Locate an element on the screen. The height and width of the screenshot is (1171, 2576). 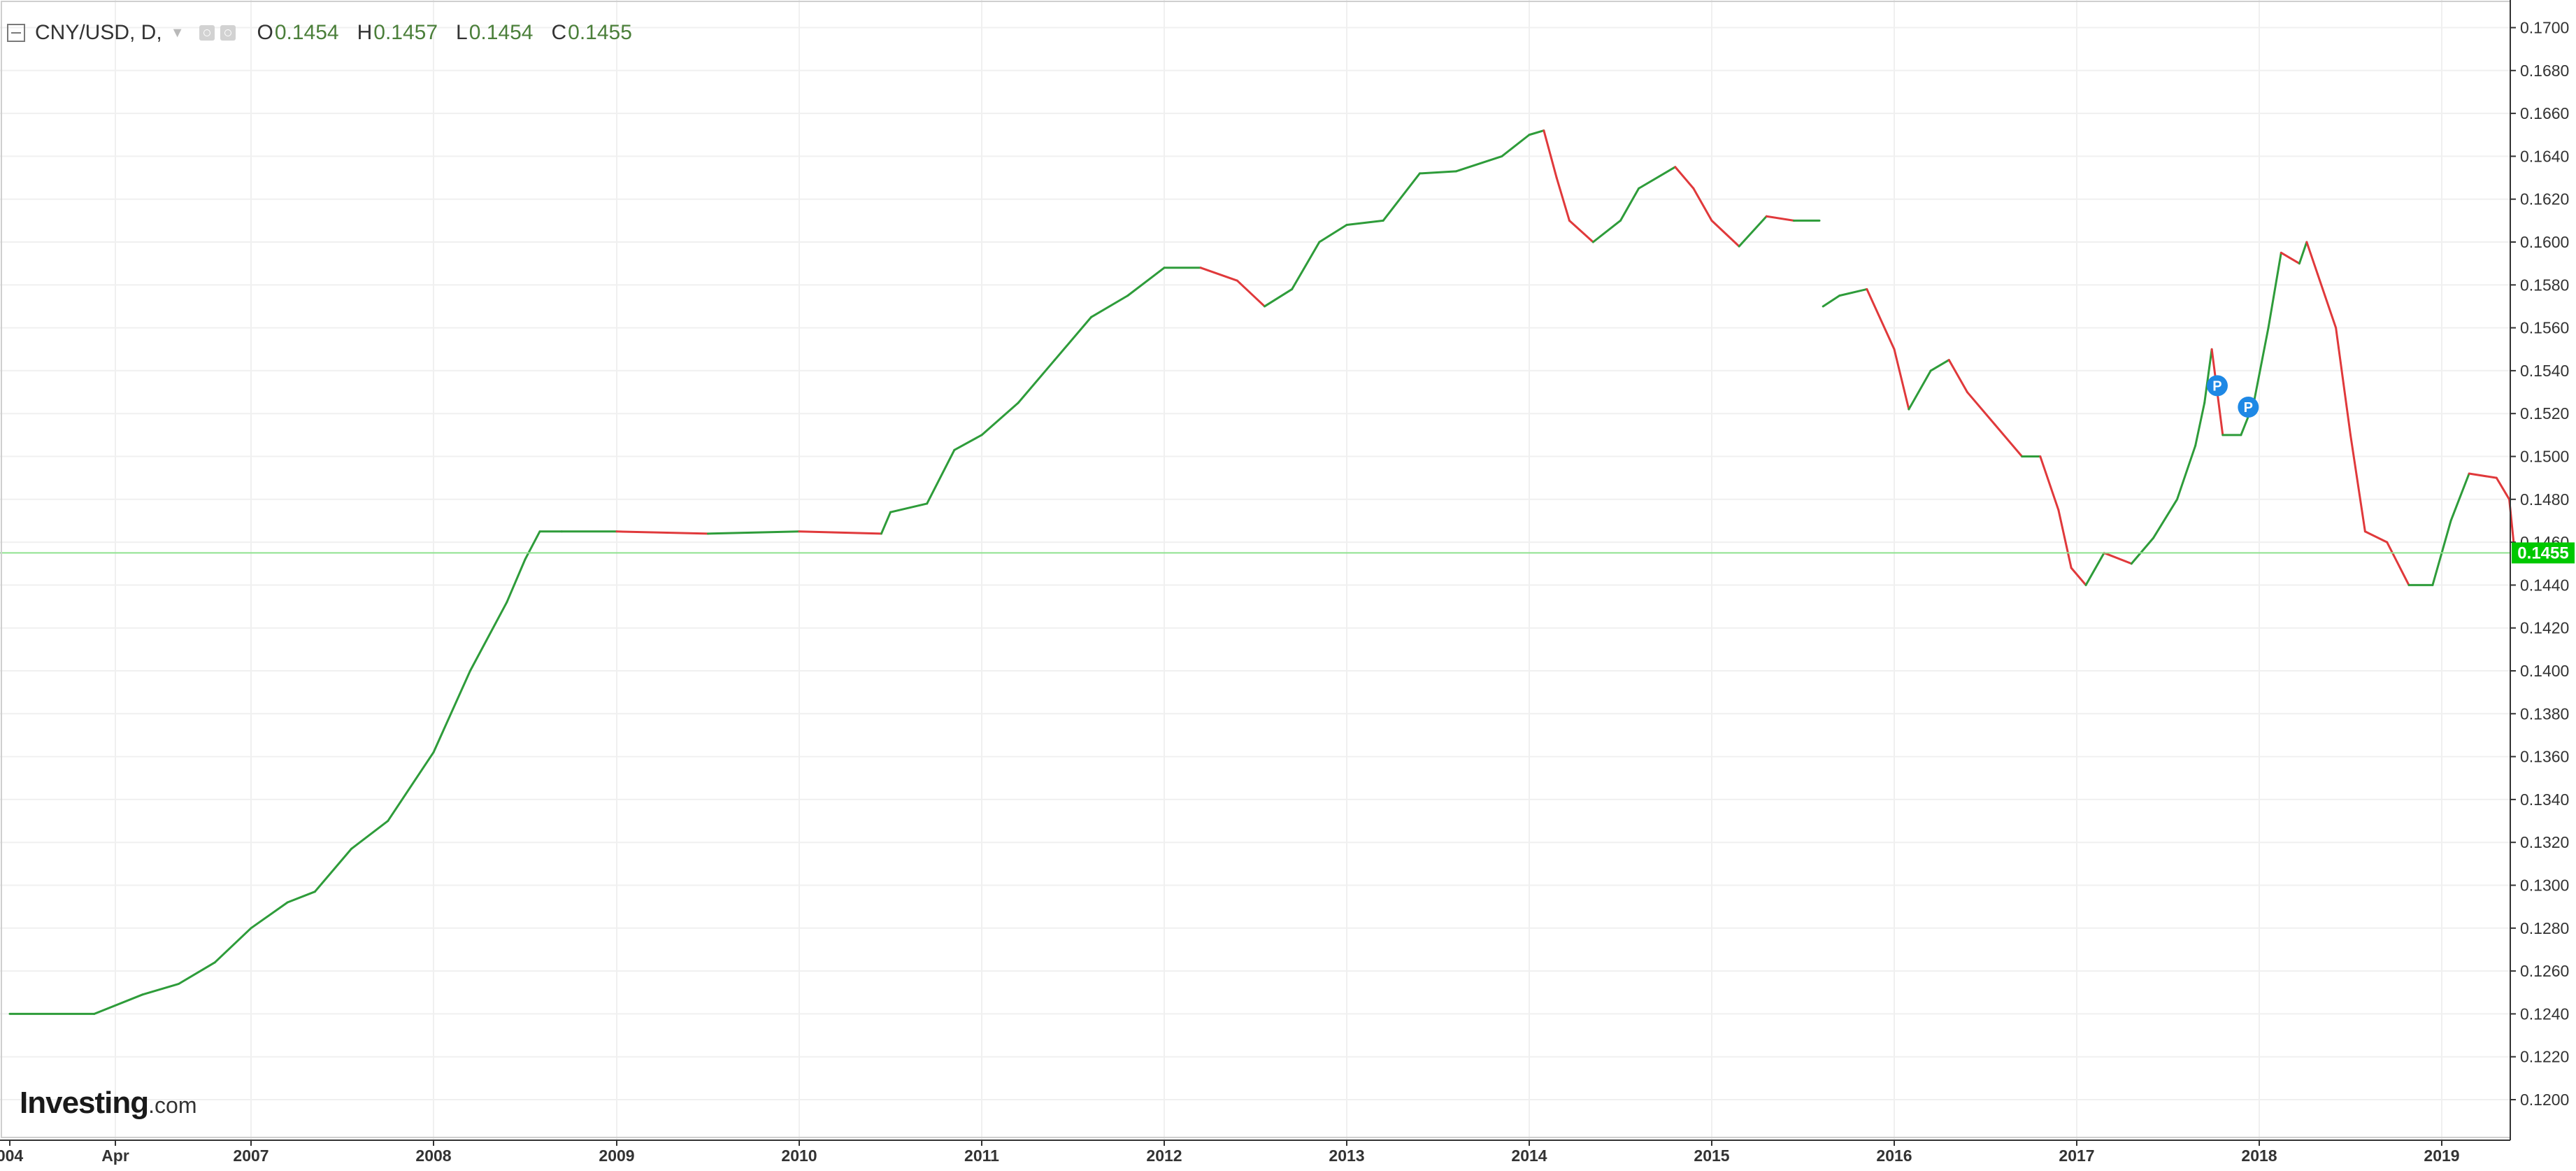
y-tick-label: 0.1260 is located at coordinates (2544, 971).